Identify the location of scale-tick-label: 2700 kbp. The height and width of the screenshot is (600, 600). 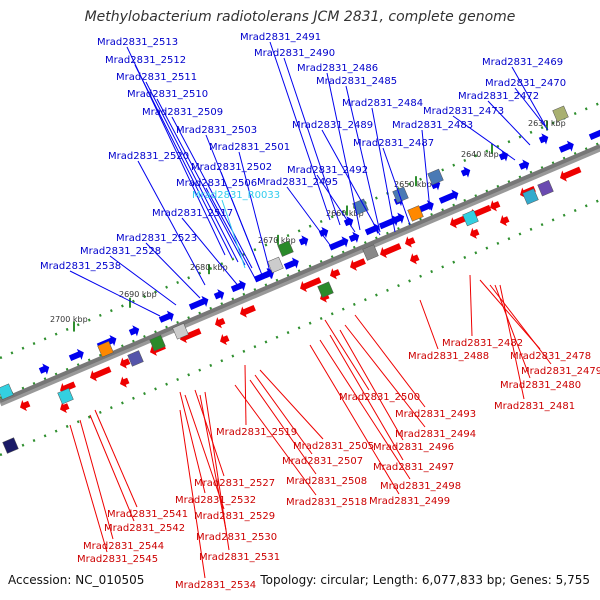
(69, 319).